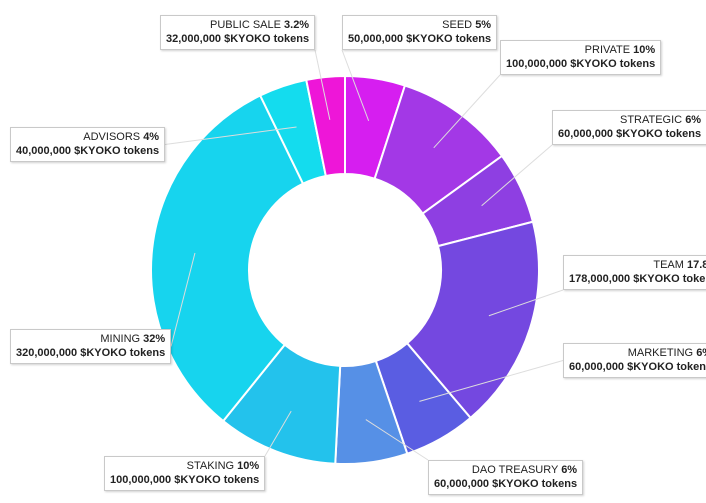 The height and width of the screenshot is (503, 706). What do you see at coordinates (696, 265) in the screenshot?
I see `slice-percent: 17.8%` at bounding box center [696, 265].